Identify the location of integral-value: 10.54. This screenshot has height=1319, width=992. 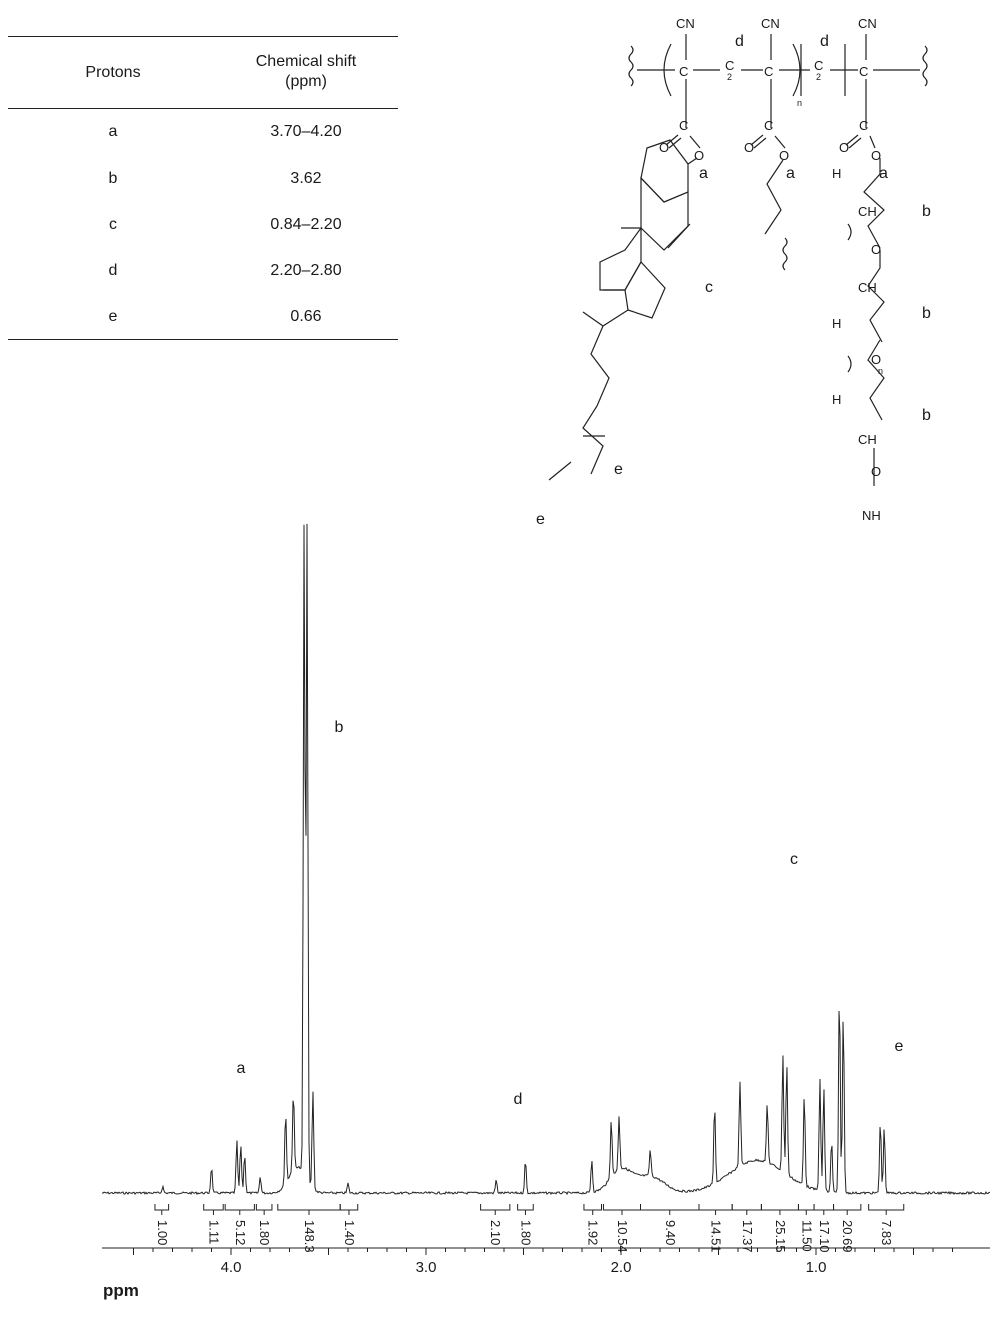
(622, 1236).